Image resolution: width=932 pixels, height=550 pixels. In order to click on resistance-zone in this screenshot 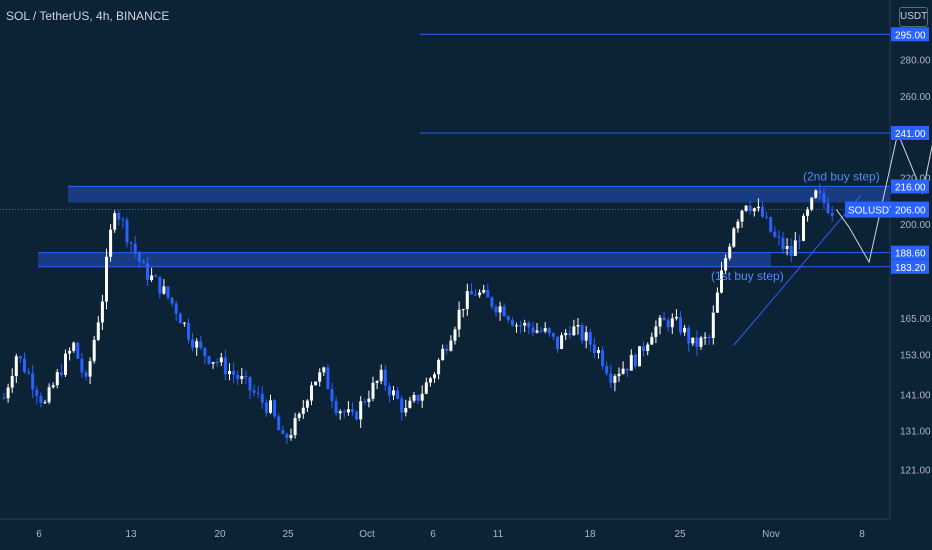, I will do `click(479, 194)`.